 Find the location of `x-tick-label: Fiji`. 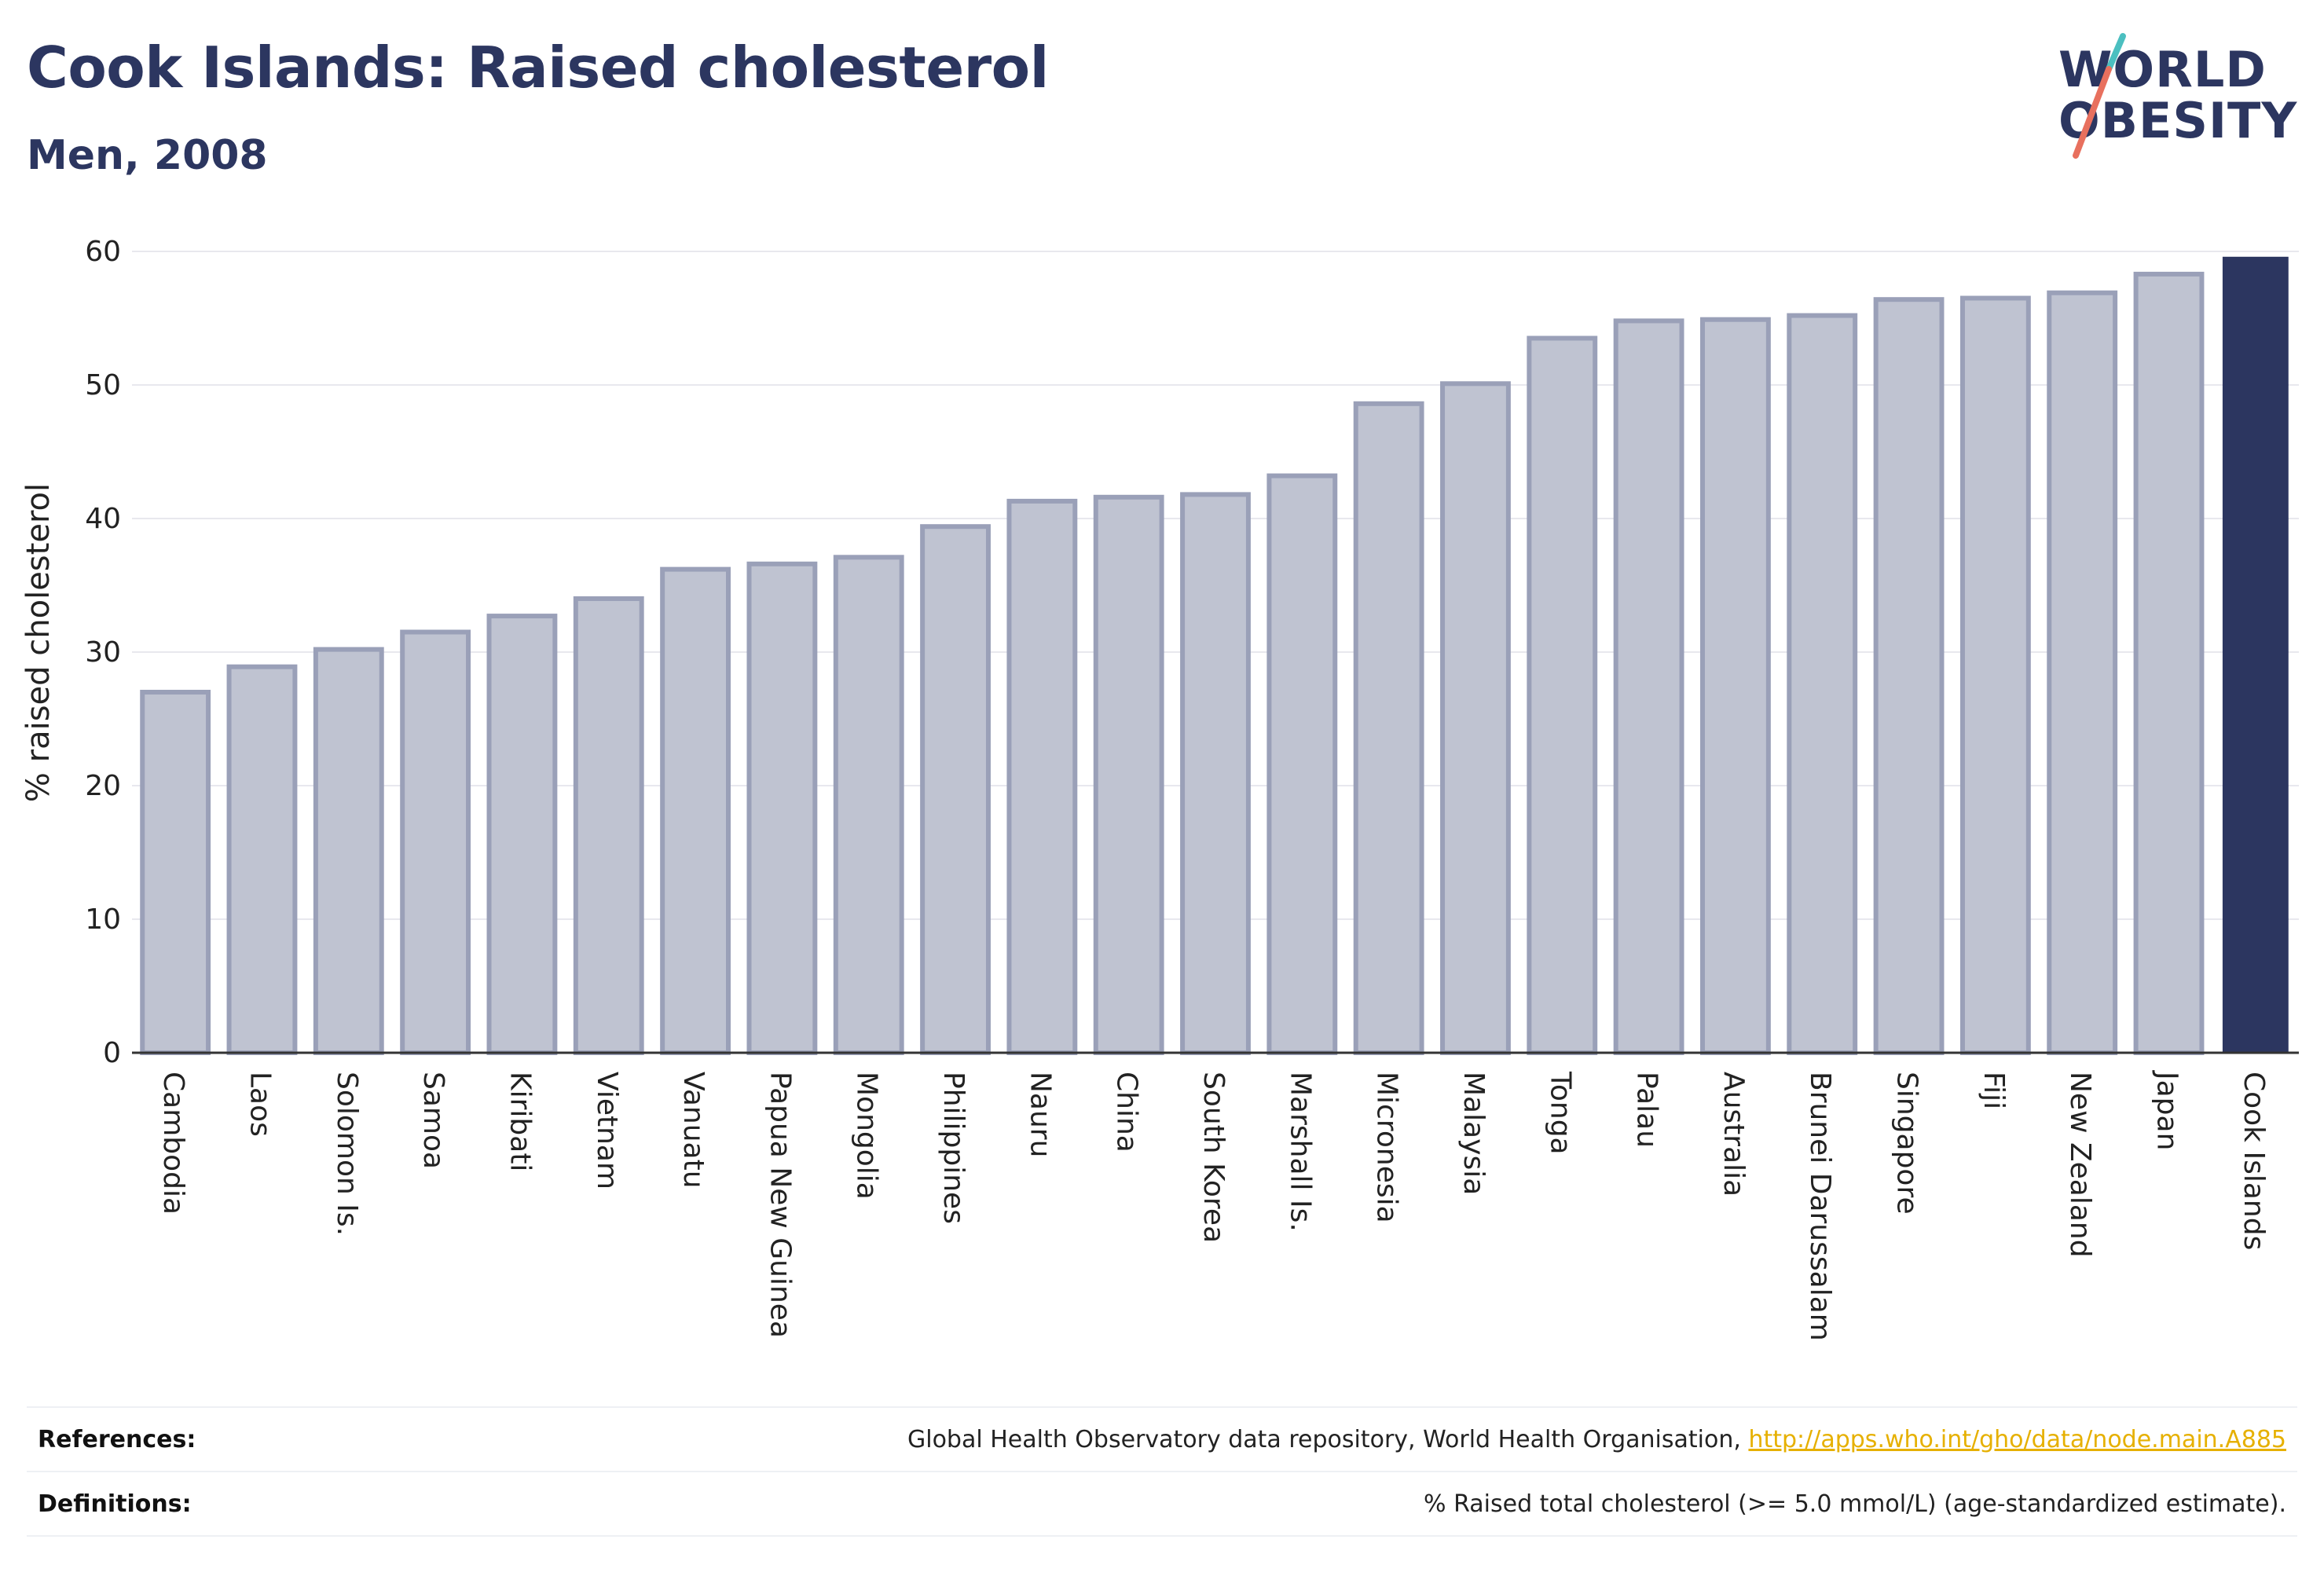

x-tick-label: Fiji is located at coordinates (1994, 1090).